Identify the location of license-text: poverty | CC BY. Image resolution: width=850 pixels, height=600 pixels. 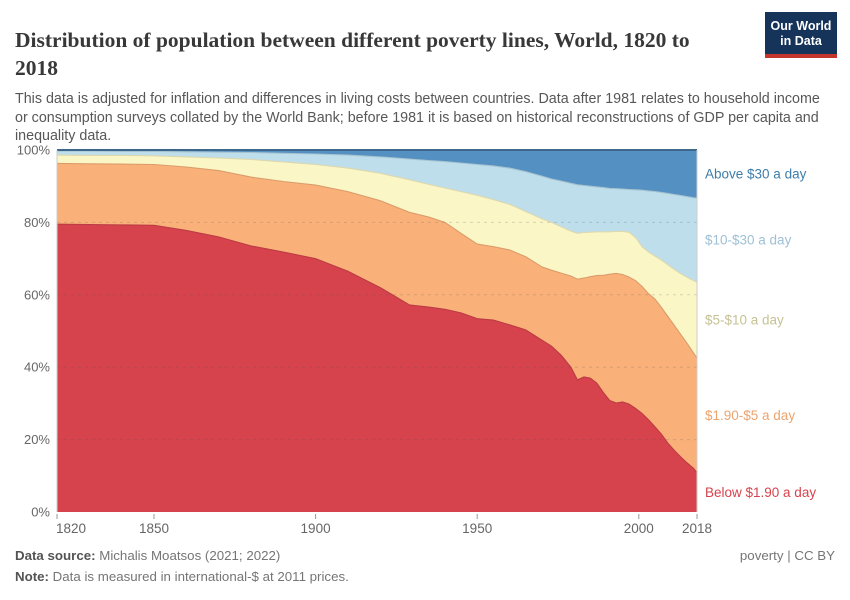
(787, 555).